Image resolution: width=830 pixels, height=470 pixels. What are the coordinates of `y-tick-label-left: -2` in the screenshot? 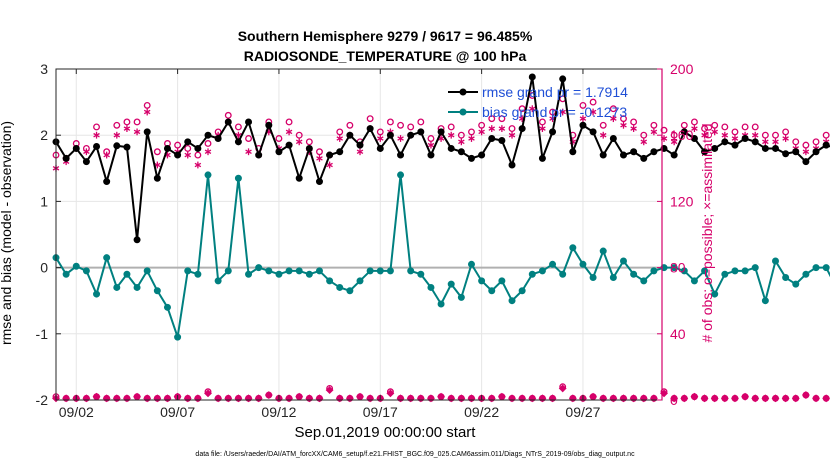 It's located at (42, 400).